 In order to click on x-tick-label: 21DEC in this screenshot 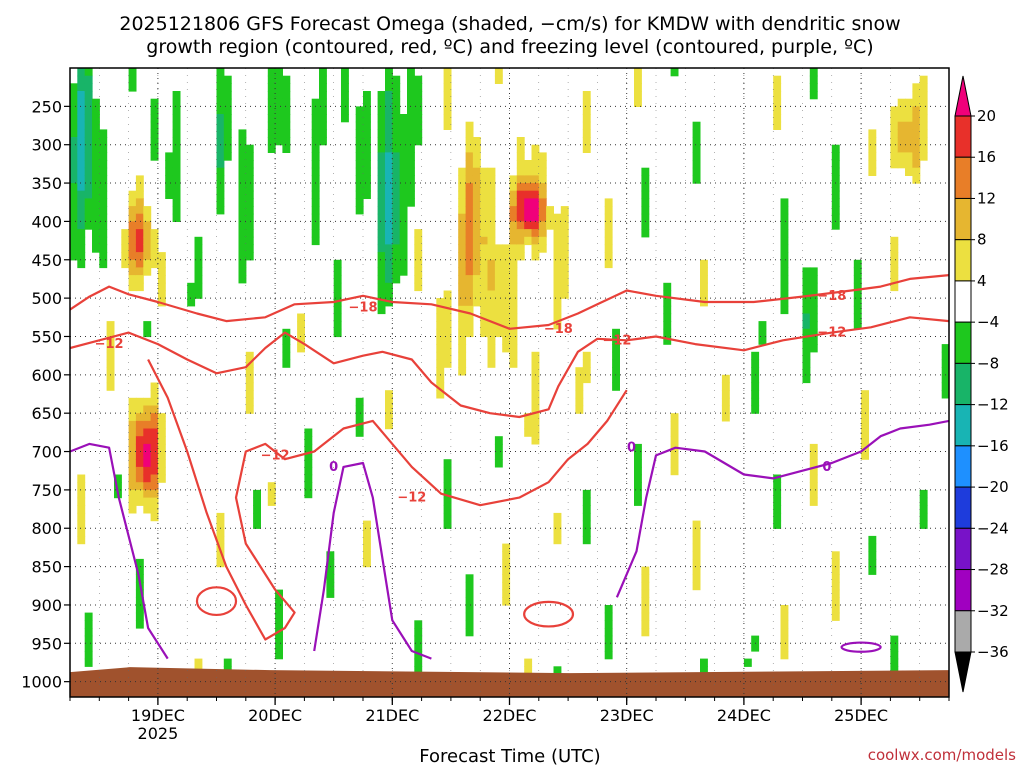, I will do `click(392, 715)`.